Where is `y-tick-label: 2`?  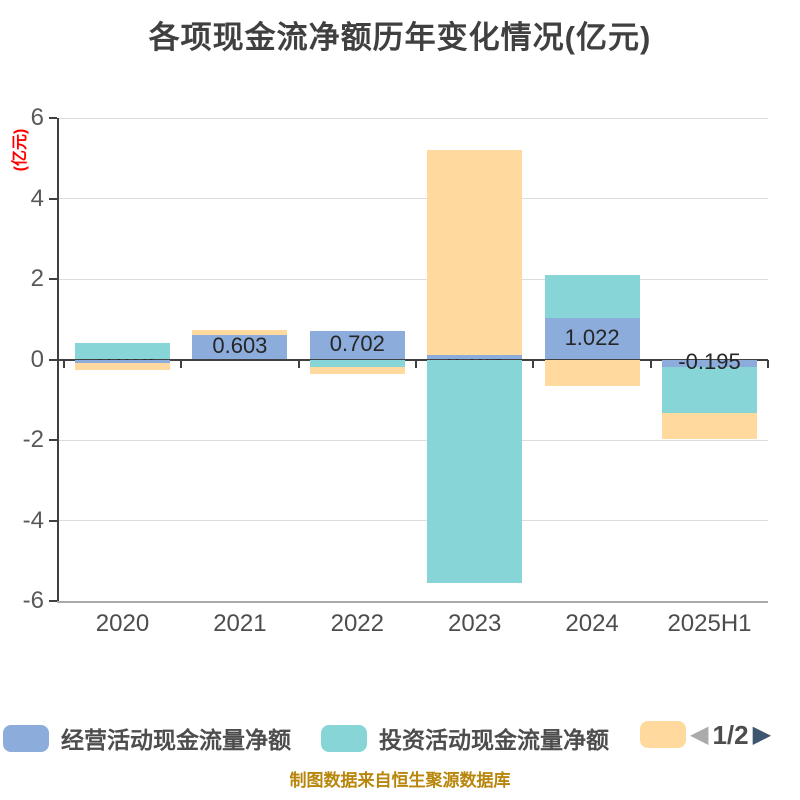
y-tick-label: 2 is located at coordinates (37, 278).